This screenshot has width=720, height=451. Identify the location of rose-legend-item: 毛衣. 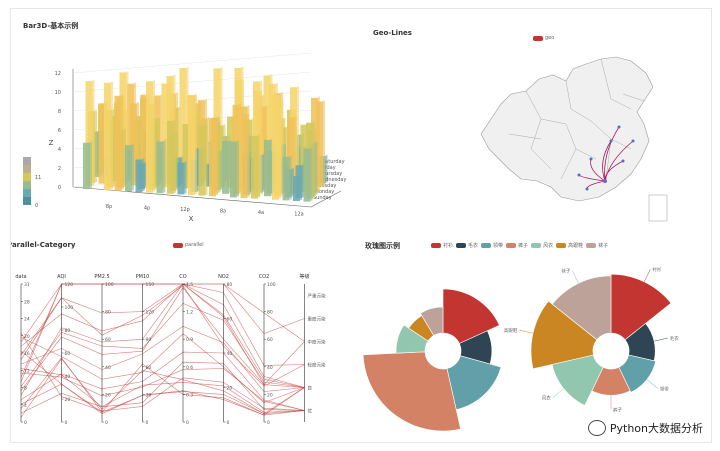
(467, 245).